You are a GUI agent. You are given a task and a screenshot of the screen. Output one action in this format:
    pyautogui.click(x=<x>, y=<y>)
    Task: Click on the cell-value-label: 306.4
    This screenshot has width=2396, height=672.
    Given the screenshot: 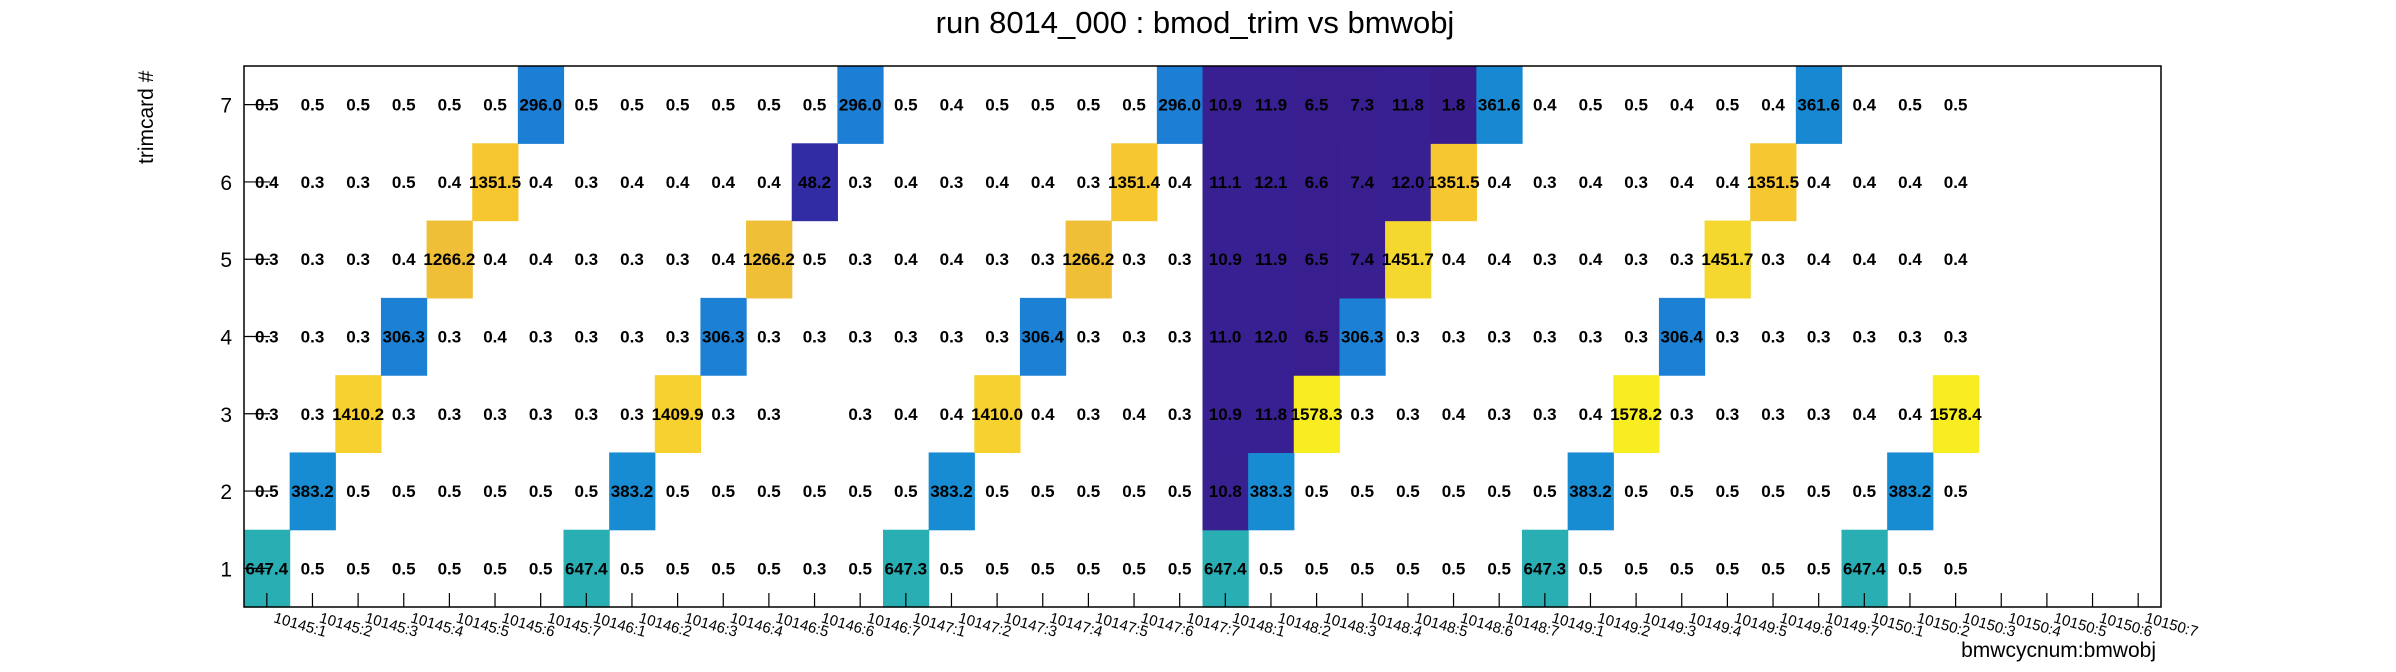 What is the action you would take?
    pyautogui.click(x=1042, y=337)
    